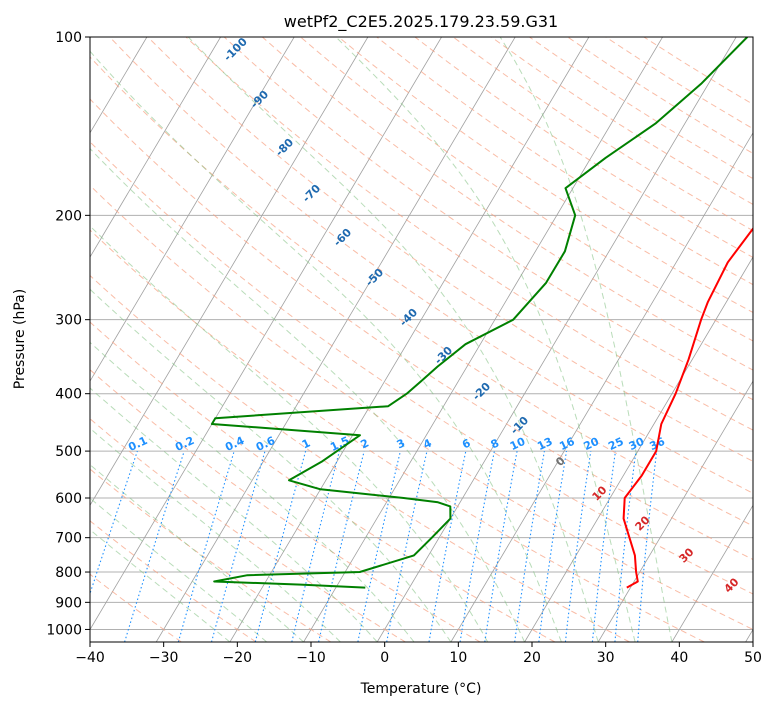 The image size is (775, 708). Describe the element at coordinates (342, 237) in the screenshot. I see `dry-adiabat-label: -60` at that location.